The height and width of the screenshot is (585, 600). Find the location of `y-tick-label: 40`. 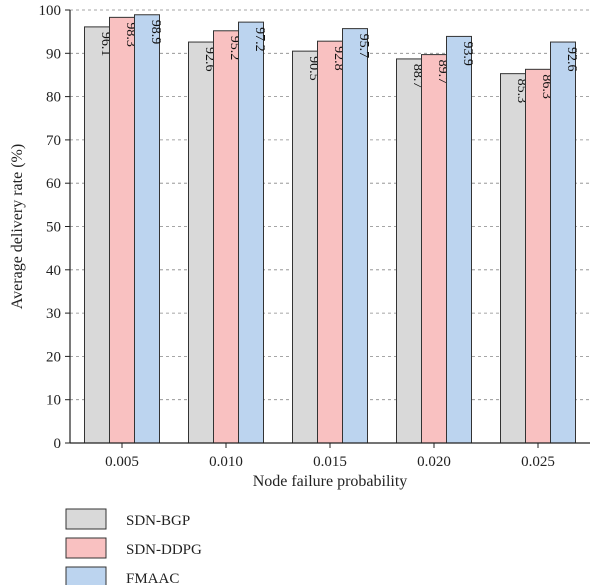

y-tick-label: 40 is located at coordinates (53, 271).